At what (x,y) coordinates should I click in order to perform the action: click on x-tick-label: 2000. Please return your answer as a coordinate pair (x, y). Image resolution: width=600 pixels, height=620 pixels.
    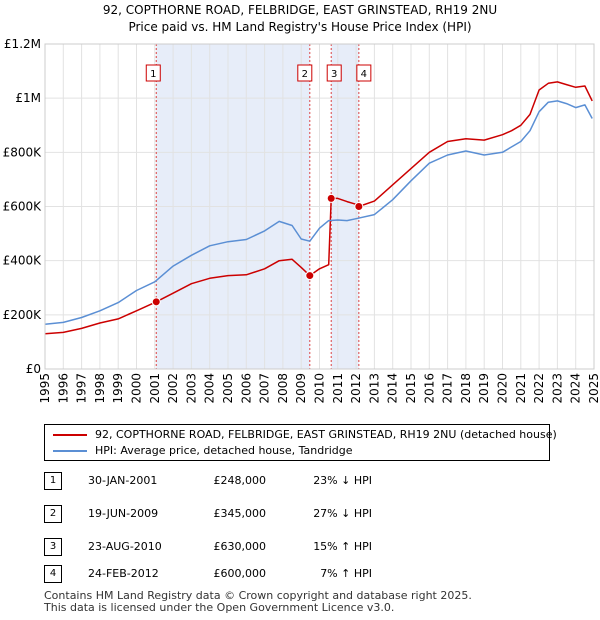
    Looking at the image, I should click on (137, 388).